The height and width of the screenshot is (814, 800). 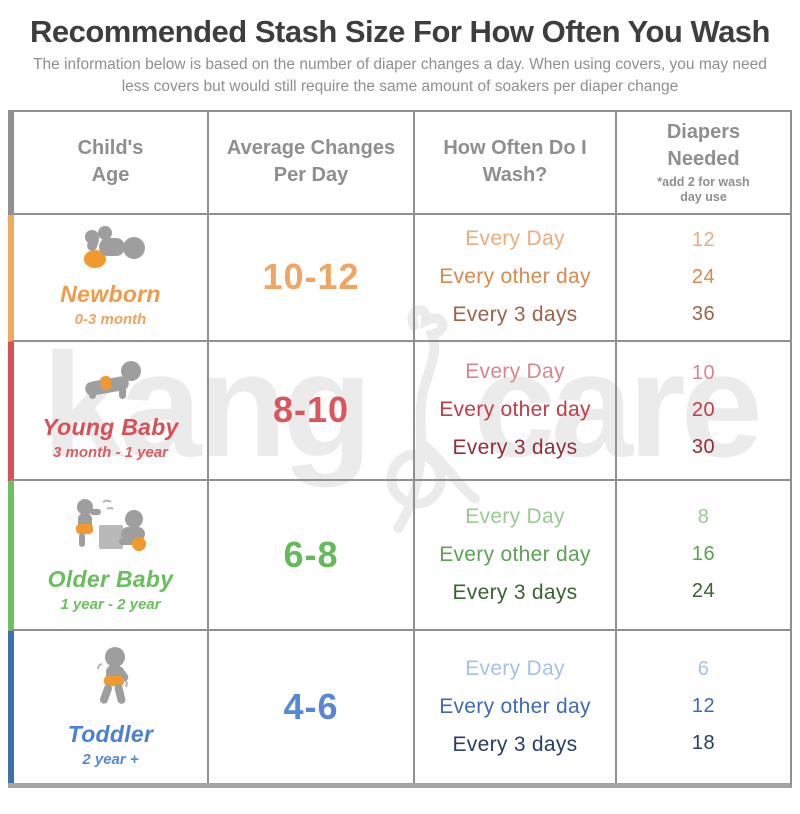 I want to click on changes-per-day-value: 4-6, so click(x=311, y=706).